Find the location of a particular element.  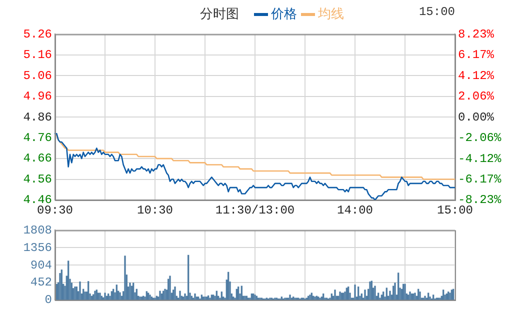

y-tick-label: 4.56 is located at coordinates (37, 179).